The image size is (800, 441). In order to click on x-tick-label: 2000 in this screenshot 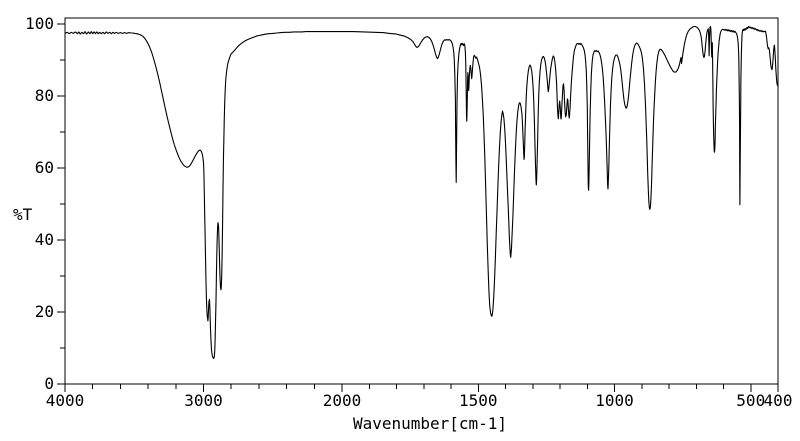, I will do `click(342, 400)`.